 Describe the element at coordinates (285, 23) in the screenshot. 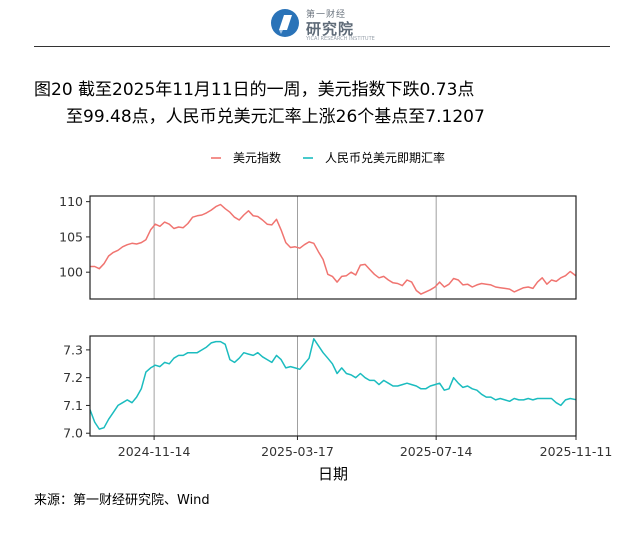

I see `logo-mark-icon` at that location.